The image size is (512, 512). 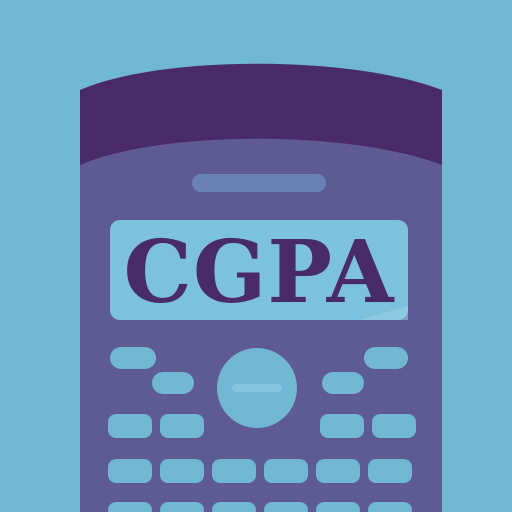 I want to click on display-text: CGPA, so click(x=258, y=272).